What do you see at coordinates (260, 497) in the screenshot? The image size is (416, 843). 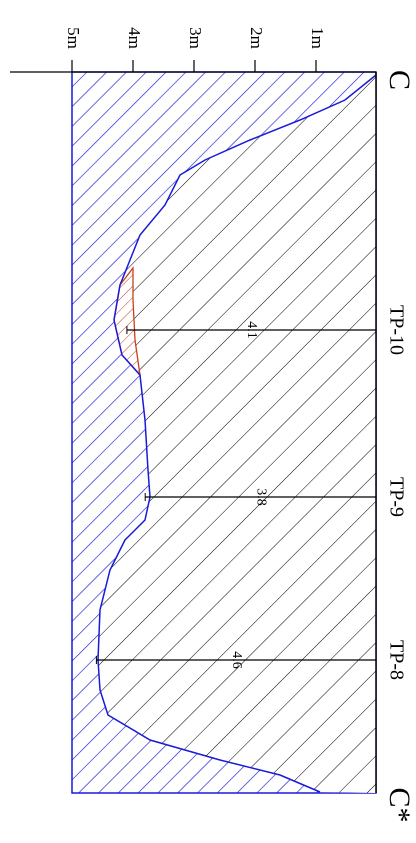 I see `pit-depth: 3.8` at bounding box center [260, 497].